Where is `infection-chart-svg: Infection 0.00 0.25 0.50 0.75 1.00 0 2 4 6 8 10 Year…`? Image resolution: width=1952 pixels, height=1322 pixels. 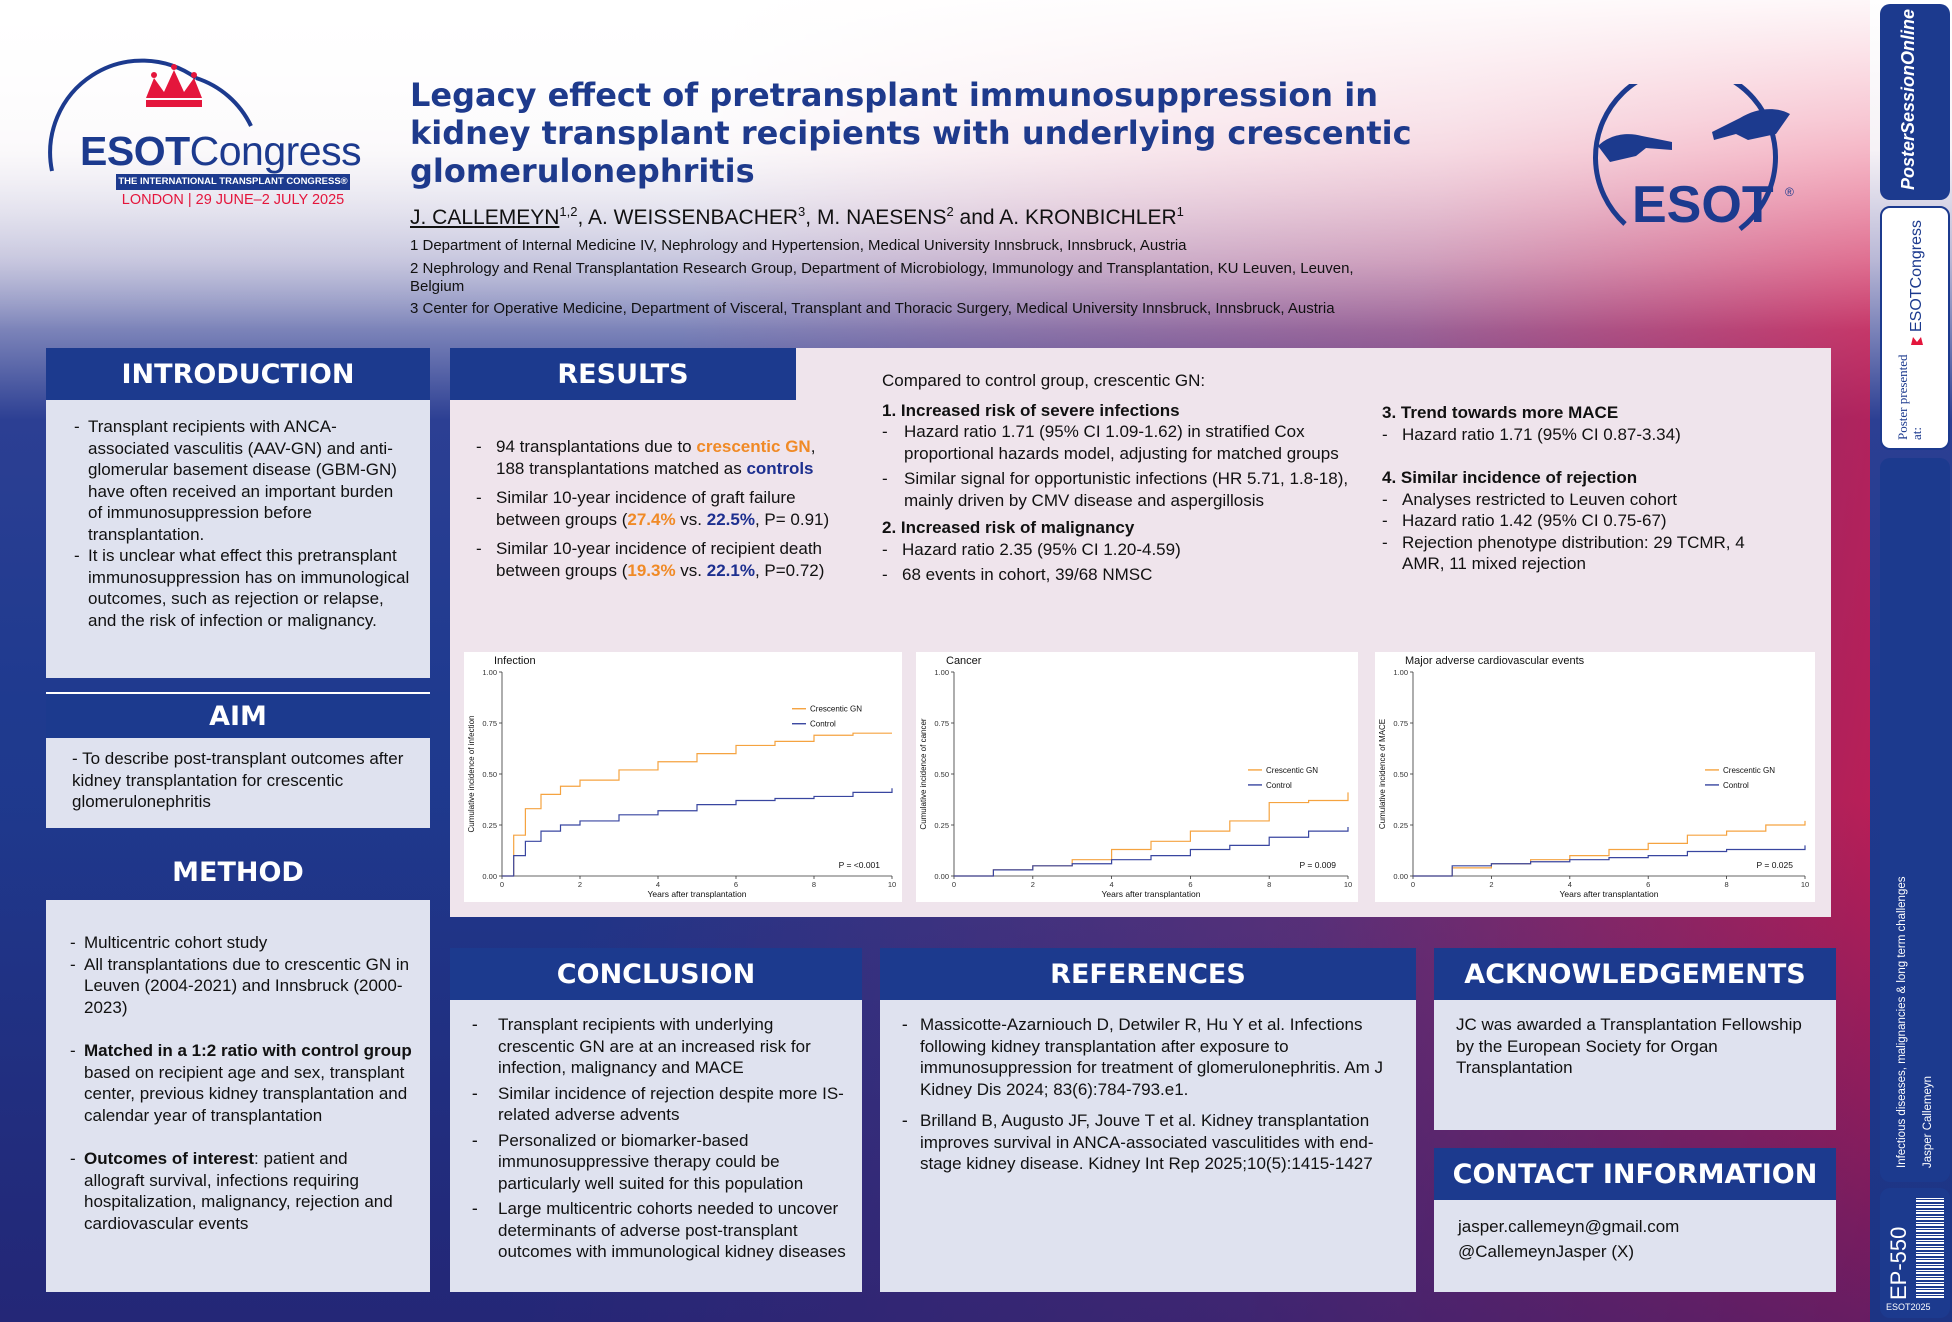 infection-chart-svg: Infection 0.00 0.25 0.50 0.75 1.00 0 2 4 6 8 10 Year… is located at coordinates (681, 777).